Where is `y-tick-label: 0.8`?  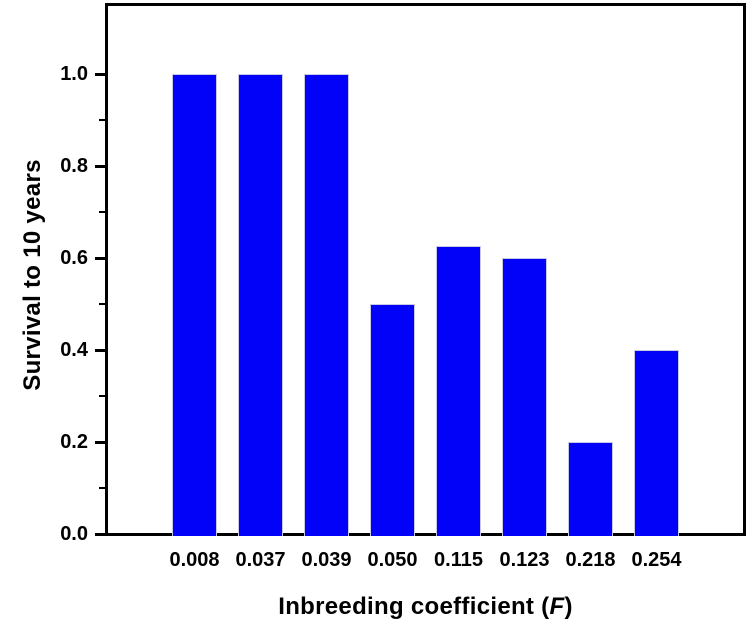
y-tick-label: 0.8 is located at coordinates (74, 166).